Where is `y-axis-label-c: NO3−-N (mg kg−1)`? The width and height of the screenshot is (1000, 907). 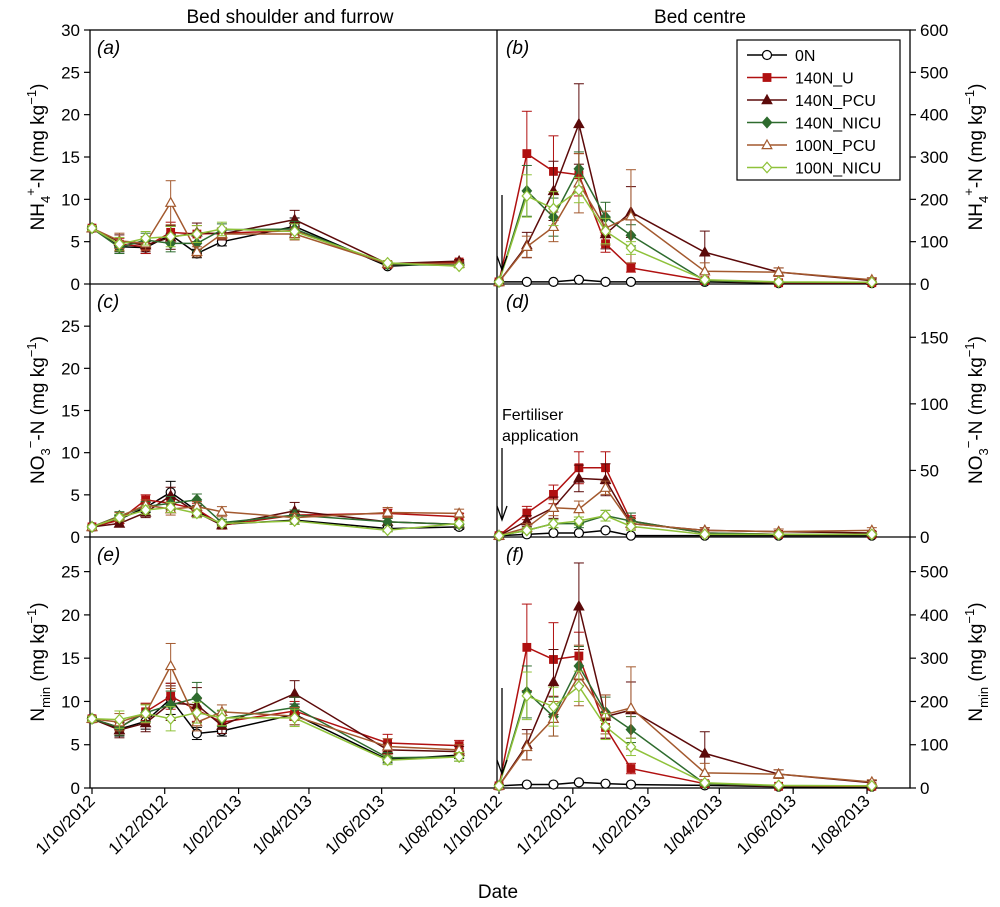
y-axis-label-c: NO3−-N (mg kg−1) is located at coordinates (38, 410).